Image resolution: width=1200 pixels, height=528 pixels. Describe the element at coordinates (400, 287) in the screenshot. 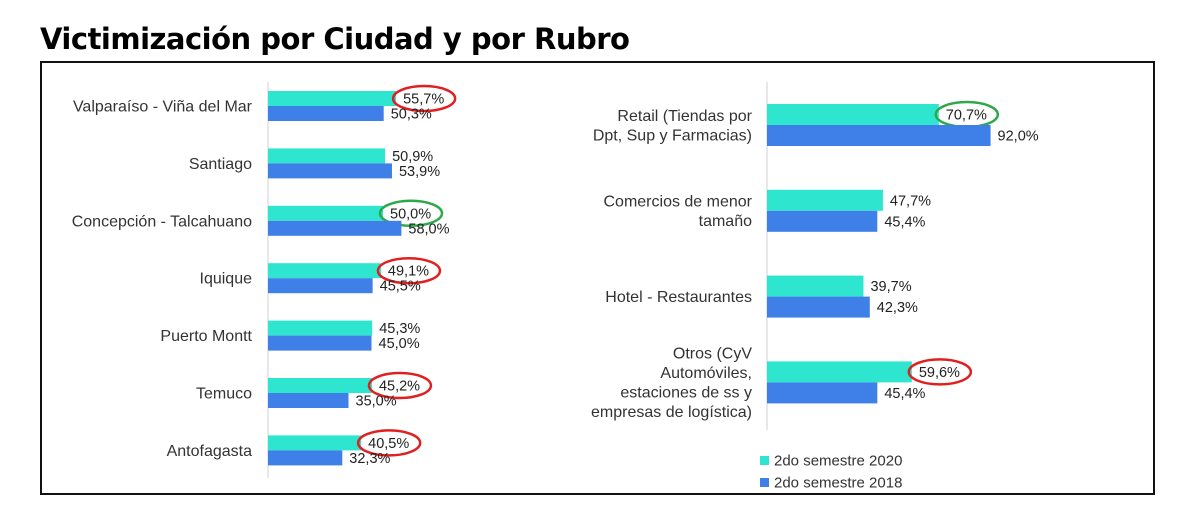

I see `data-label: 45,5%` at that location.